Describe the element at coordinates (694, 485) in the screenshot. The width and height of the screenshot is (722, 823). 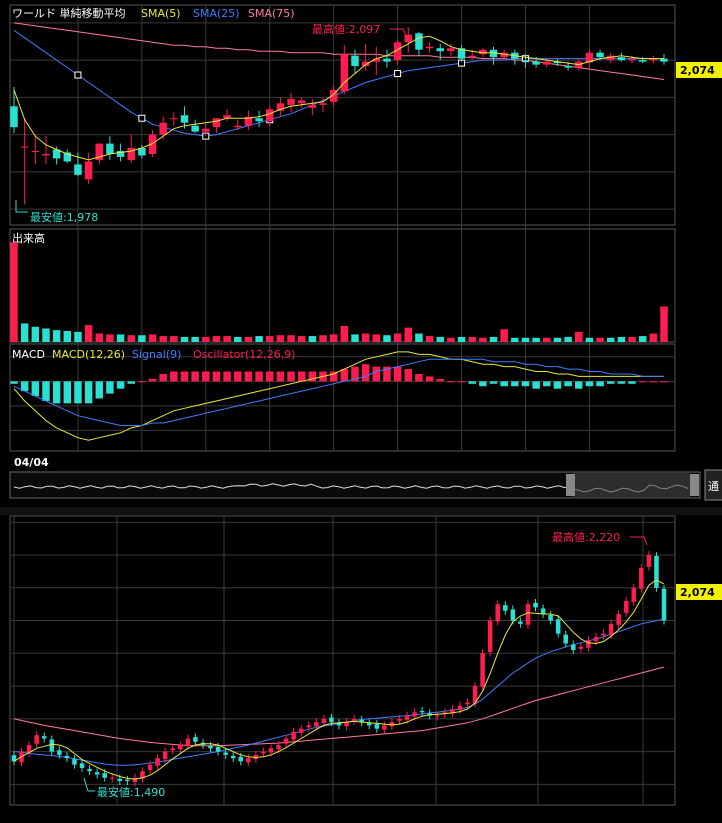
I see `intraday-scroll-handle-right` at that location.